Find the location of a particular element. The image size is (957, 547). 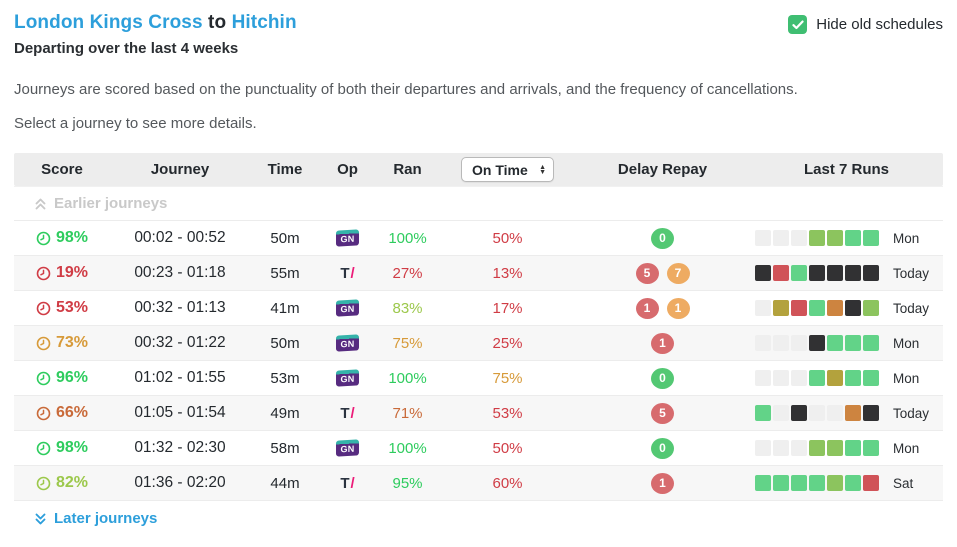

earlier-journeys-toggle: Earlier journeys is located at coordinates (478, 203).